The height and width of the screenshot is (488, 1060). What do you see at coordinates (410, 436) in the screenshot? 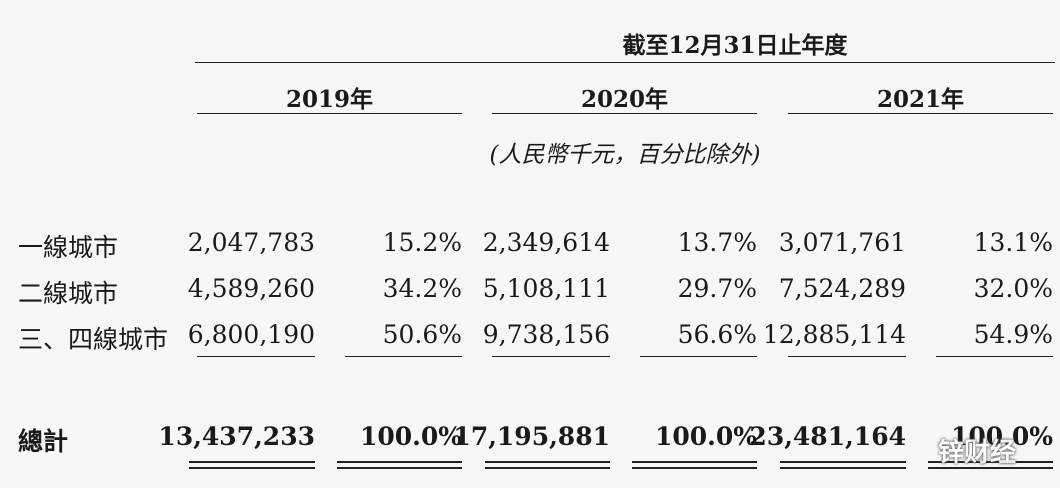
I see `total-2019-percent: 100.0%` at bounding box center [410, 436].